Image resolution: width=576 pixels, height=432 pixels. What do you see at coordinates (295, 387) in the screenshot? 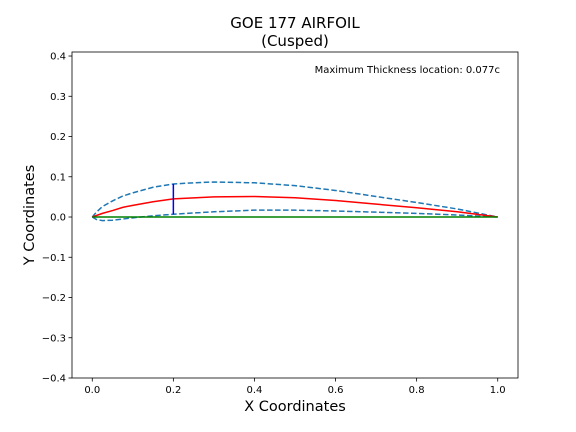
I see `x-axis: 0.0 0.2 0.4 0.6 0.8 1.0` at bounding box center [295, 387].